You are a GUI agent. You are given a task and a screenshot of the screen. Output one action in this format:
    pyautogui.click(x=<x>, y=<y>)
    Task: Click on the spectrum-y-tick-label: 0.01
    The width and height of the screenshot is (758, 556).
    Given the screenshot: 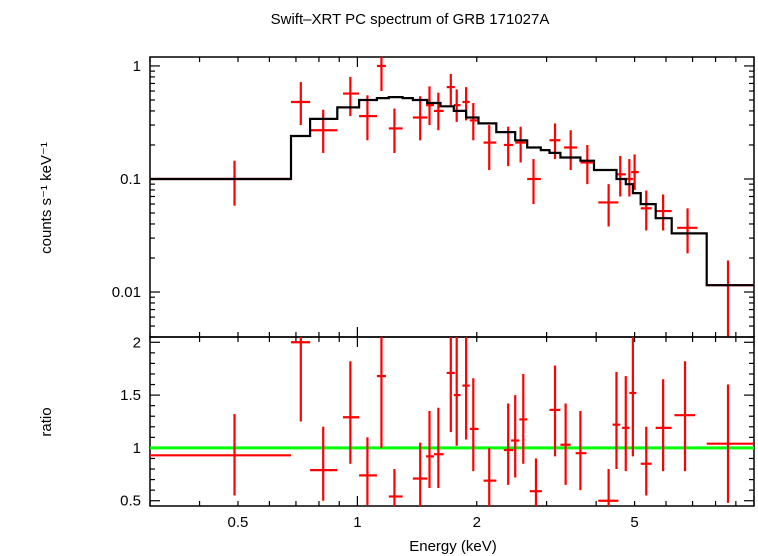 What is the action you would take?
    pyautogui.click(x=126, y=292)
    